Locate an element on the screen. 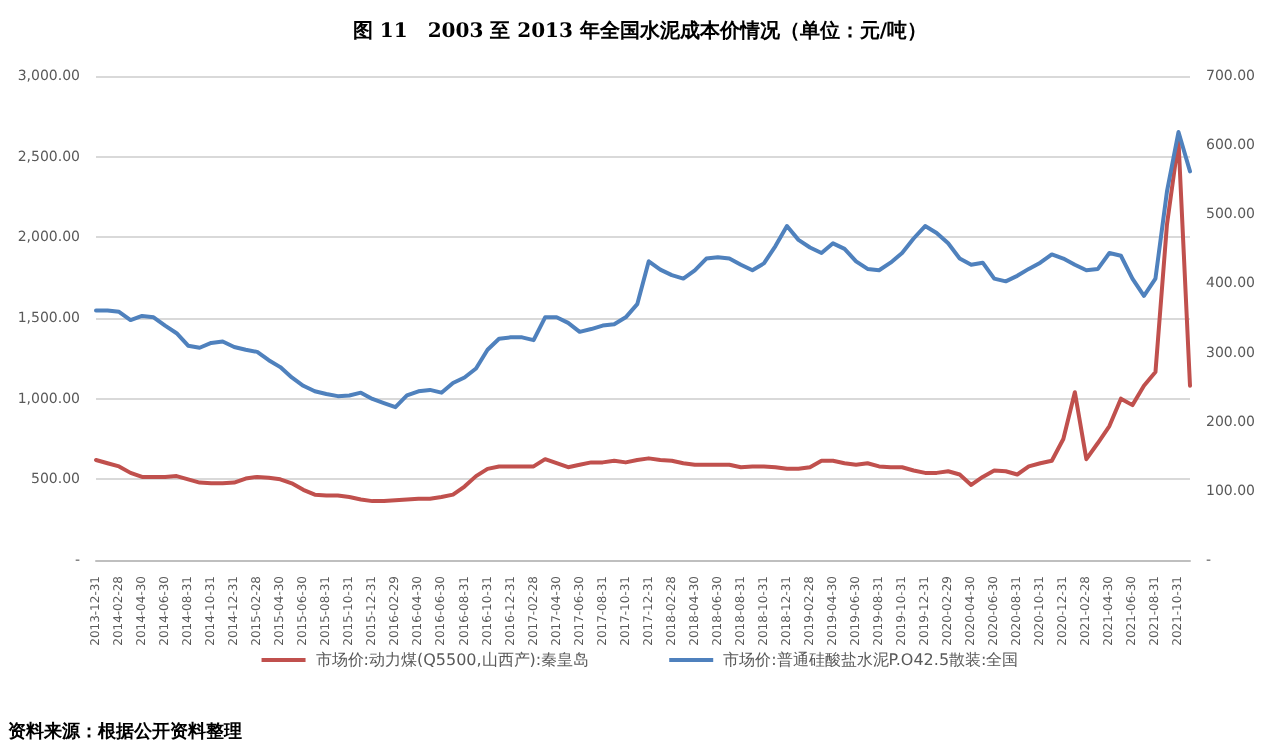  legend-label: 市场价:动力煤(Q5500,山西产):秦皇岛 is located at coordinates (452, 660).